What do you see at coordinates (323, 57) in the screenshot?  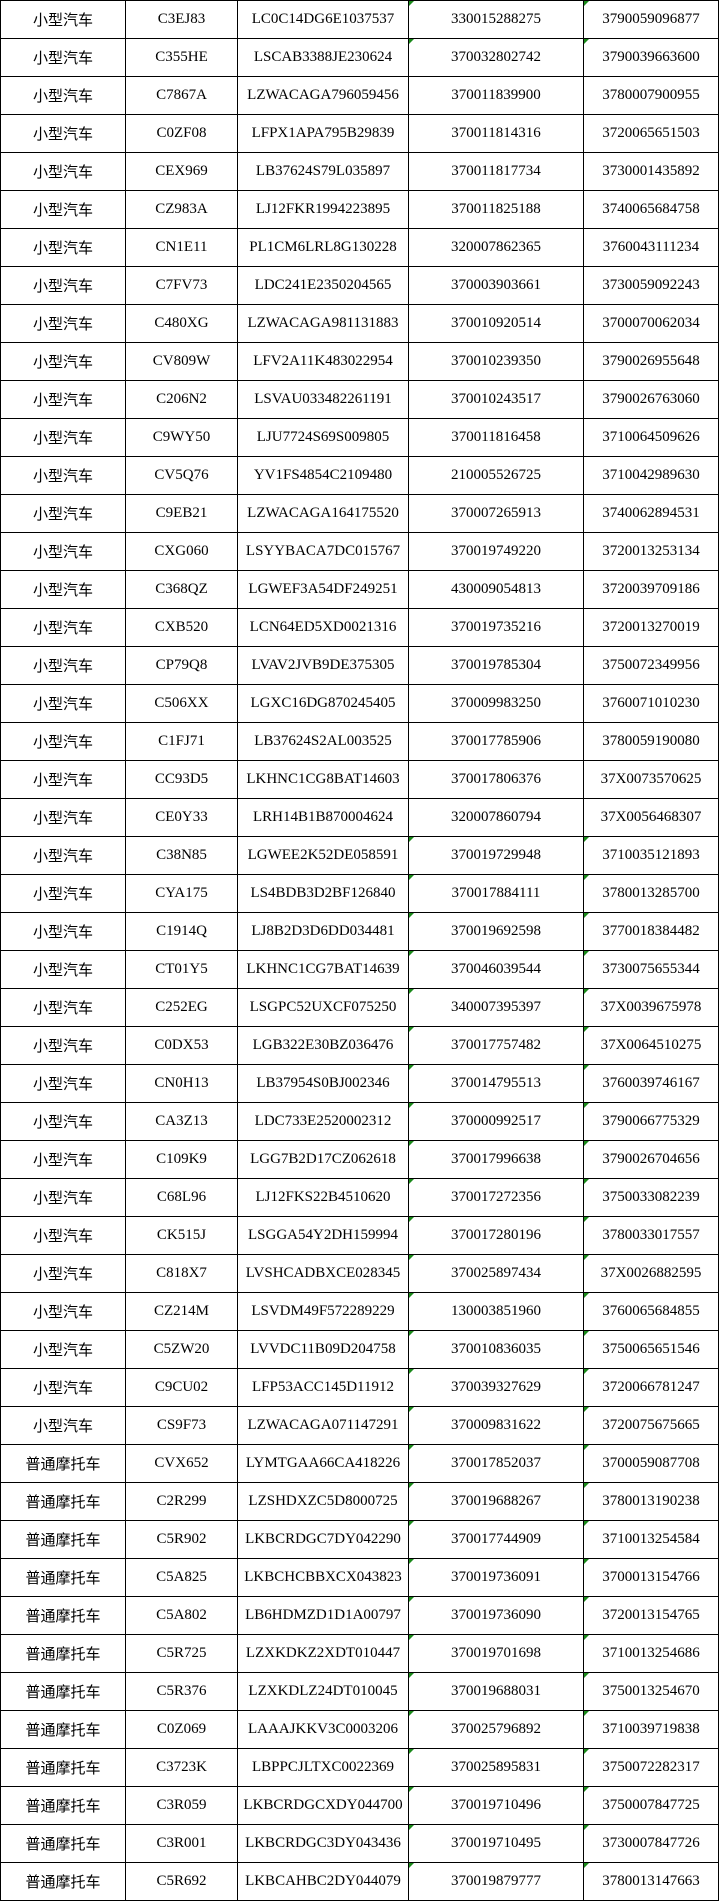 I see `vin-cell: LSCAB3388JE230624` at bounding box center [323, 57].